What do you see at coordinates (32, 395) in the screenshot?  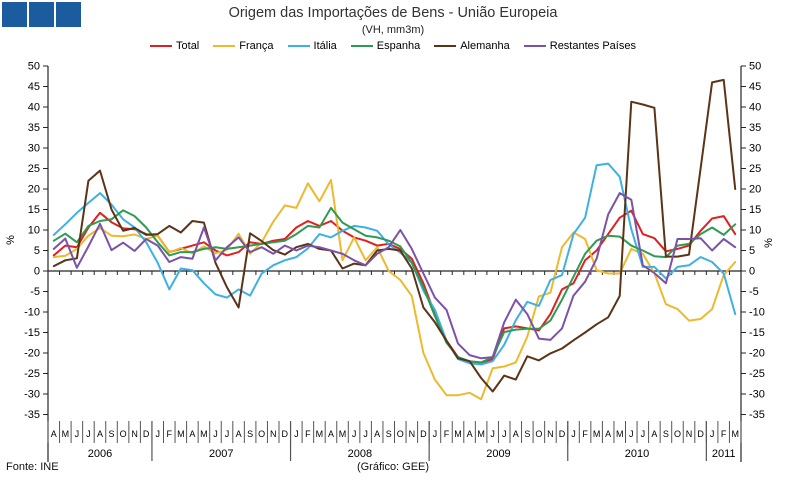 I see `y-tick-label-left: -30` at bounding box center [32, 395].